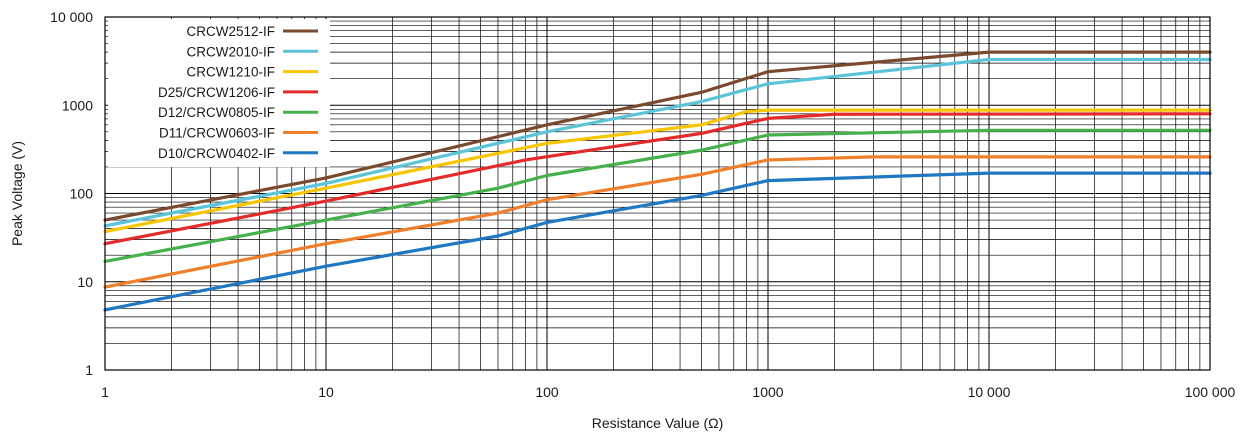 The image size is (1253, 437). Describe the element at coordinates (216, 153) in the screenshot. I see `legend-label: D10/CRCW0402-IF` at that location.